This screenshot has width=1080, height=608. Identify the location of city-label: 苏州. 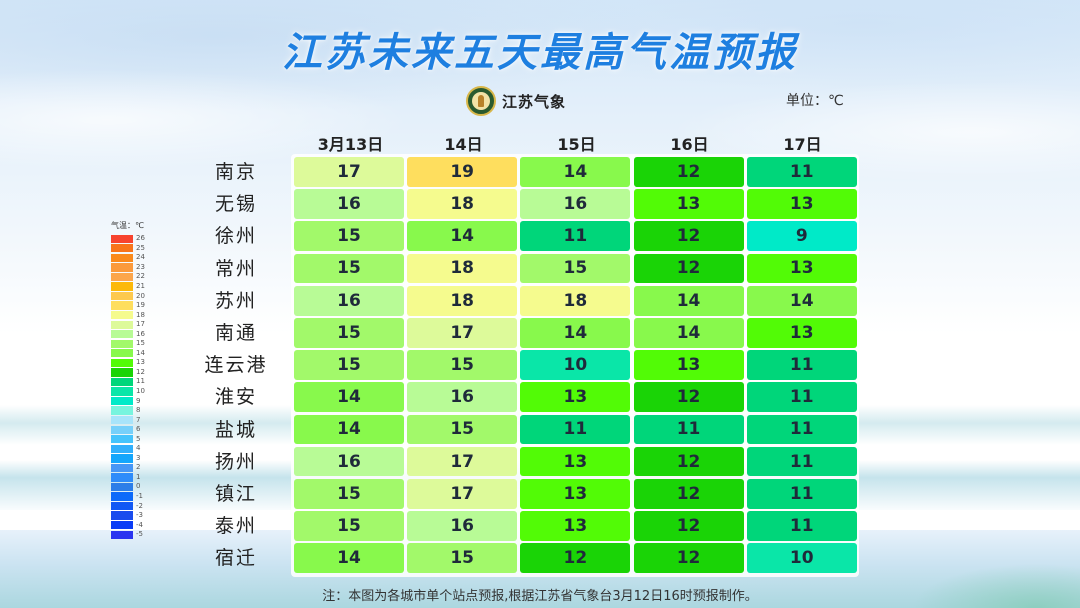
(235, 300).